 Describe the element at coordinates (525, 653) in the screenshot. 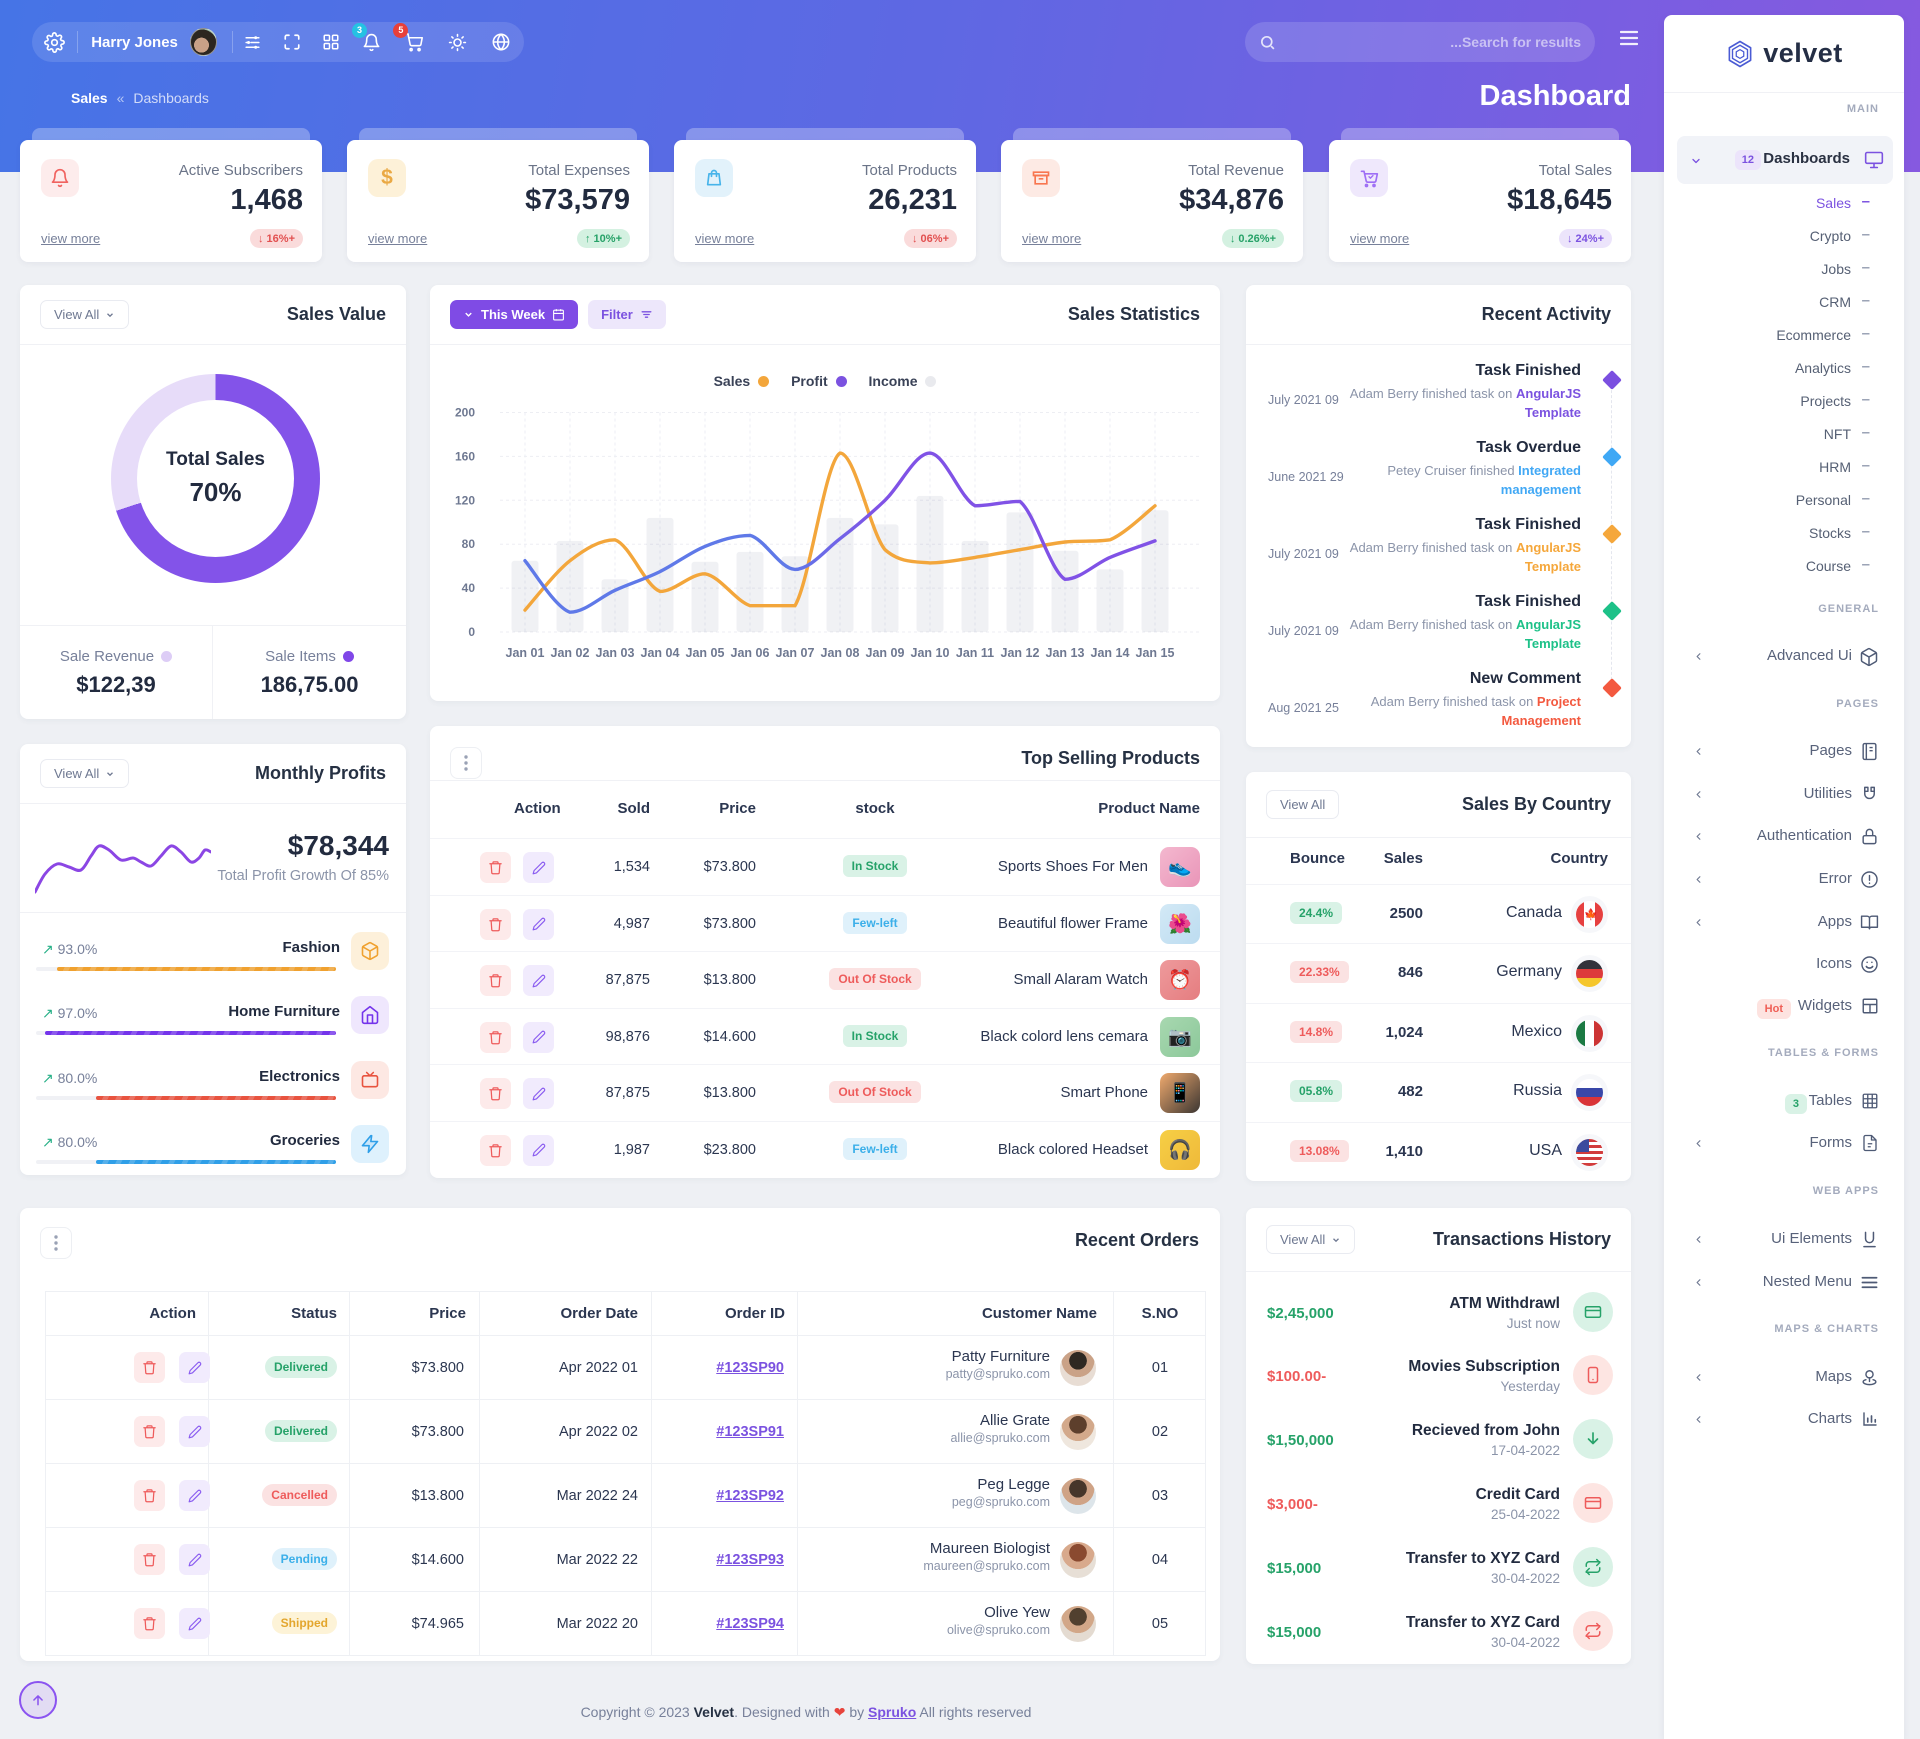

I see `svg-text: Jan 01` at that location.